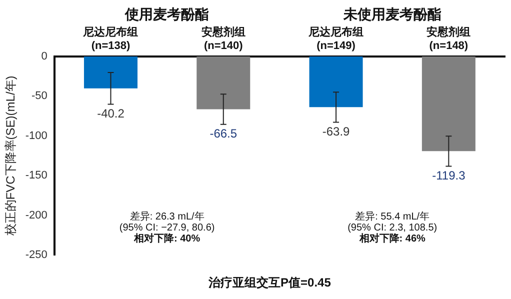 This screenshot has width=511, height=299. Describe the element at coordinates (223, 39) in the screenshot. I see `x-tick-label: 安慰剂组 (n=140)` at that location.